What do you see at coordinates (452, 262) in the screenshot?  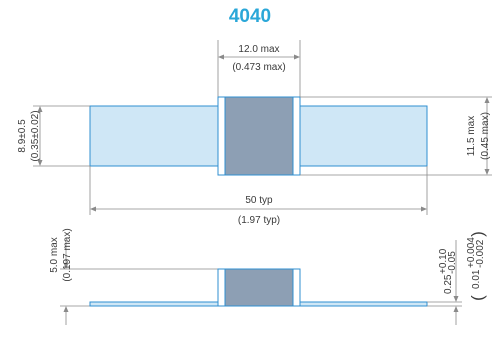 I see `lead-thickness-tol-minus: -0.05` at bounding box center [452, 262].